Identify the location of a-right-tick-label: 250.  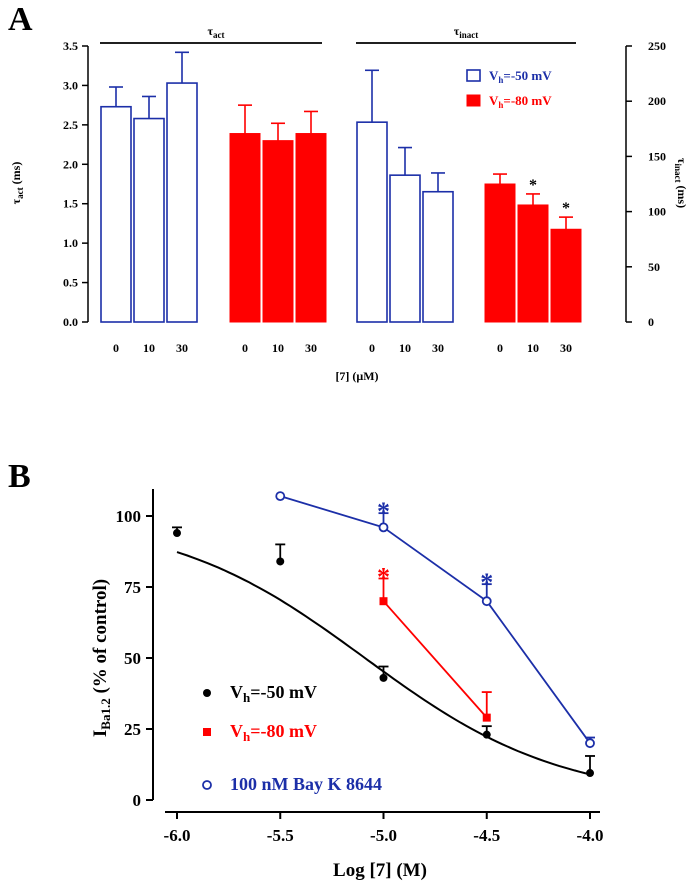
(657, 46).